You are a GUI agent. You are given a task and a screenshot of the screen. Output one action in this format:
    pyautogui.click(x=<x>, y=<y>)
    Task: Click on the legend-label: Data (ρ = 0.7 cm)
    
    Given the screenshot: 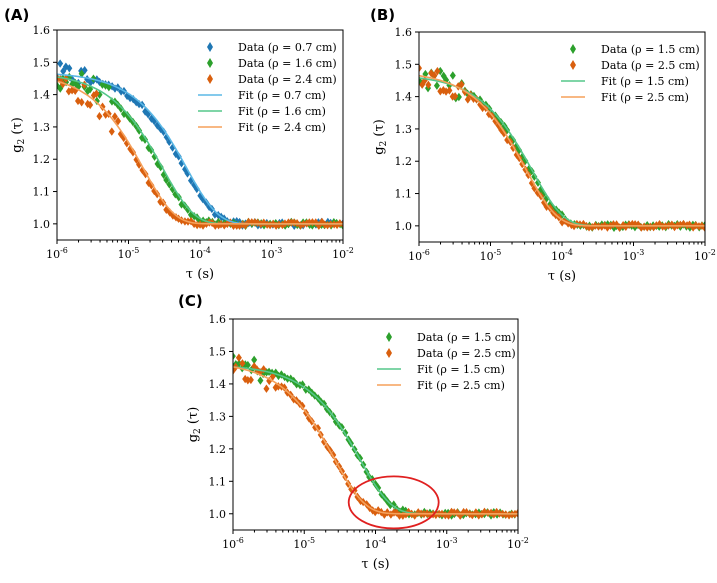 What is the action you would take?
    pyautogui.click(x=287, y=47)
    